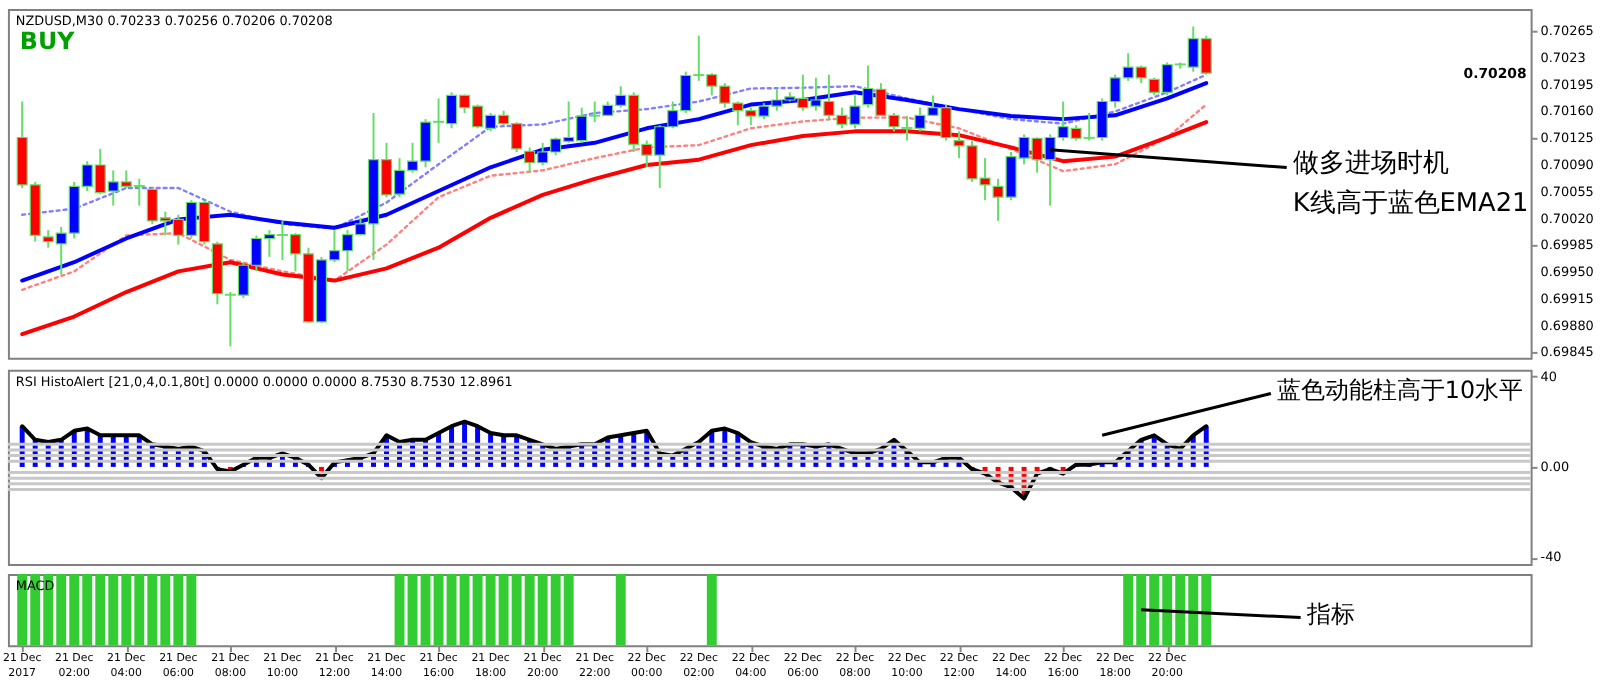  I want to click on annotation: 做多进场时机, so click(1370, 164).